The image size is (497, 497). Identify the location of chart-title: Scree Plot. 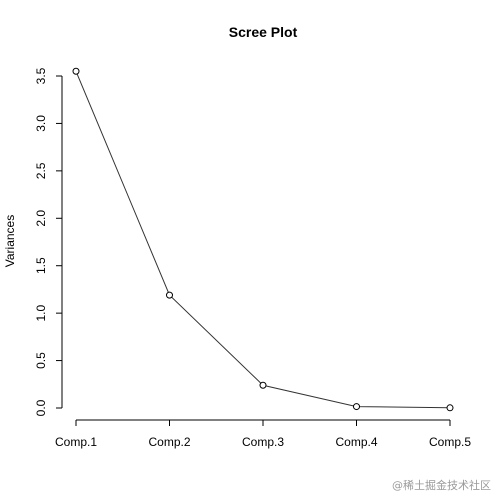
(263, 32).